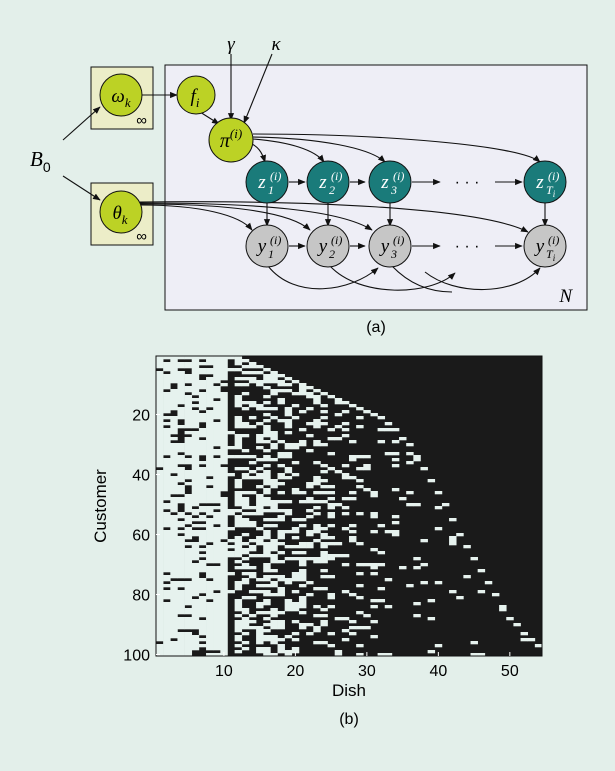 This screenshot has width=615, height=771. Describe the element at coordinates (349, 719) in the screenshot. I see `caption-b: (b)` at that location.